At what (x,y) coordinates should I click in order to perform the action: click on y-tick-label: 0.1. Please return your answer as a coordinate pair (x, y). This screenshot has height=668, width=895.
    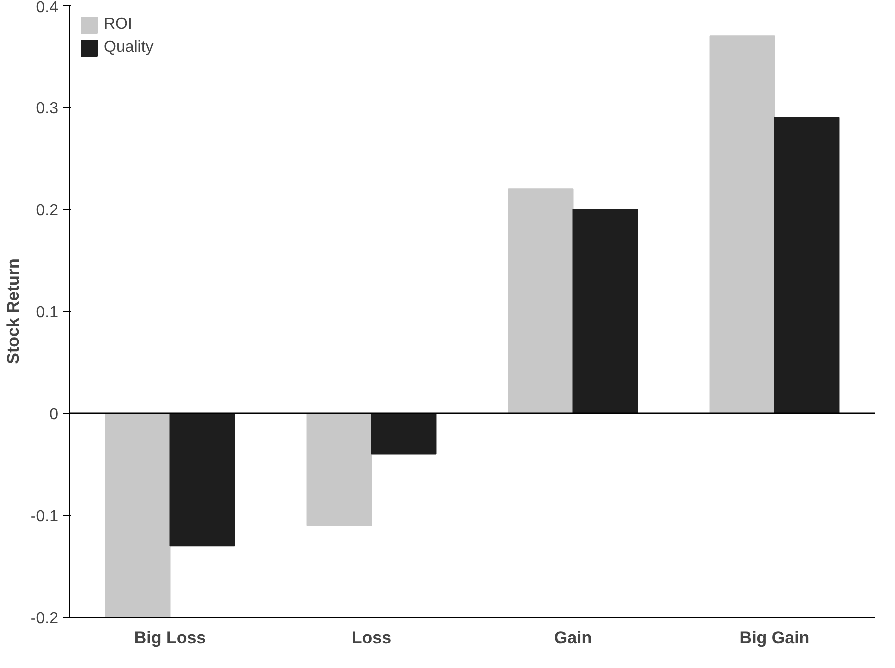
    Looking at the image, I should click on (47, 313).